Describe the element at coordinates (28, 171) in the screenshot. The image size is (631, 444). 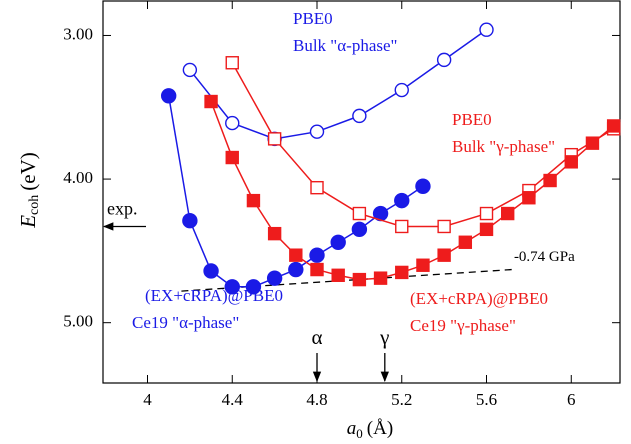
I see `y-label-unit: (eV)` at that location.